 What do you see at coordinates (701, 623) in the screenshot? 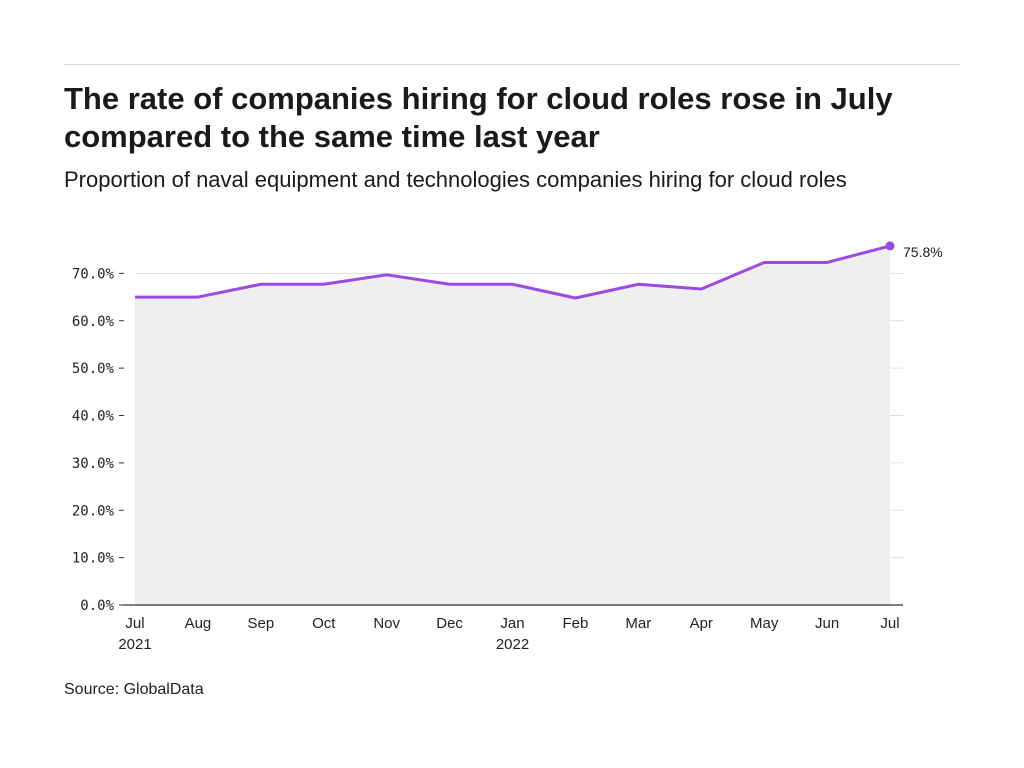
I see `x-tick-label: Apr` at bounding box center [701, 623].